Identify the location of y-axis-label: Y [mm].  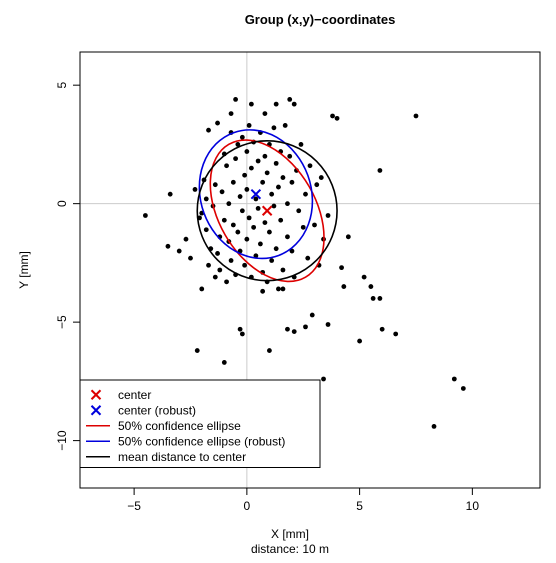
(24, 270).